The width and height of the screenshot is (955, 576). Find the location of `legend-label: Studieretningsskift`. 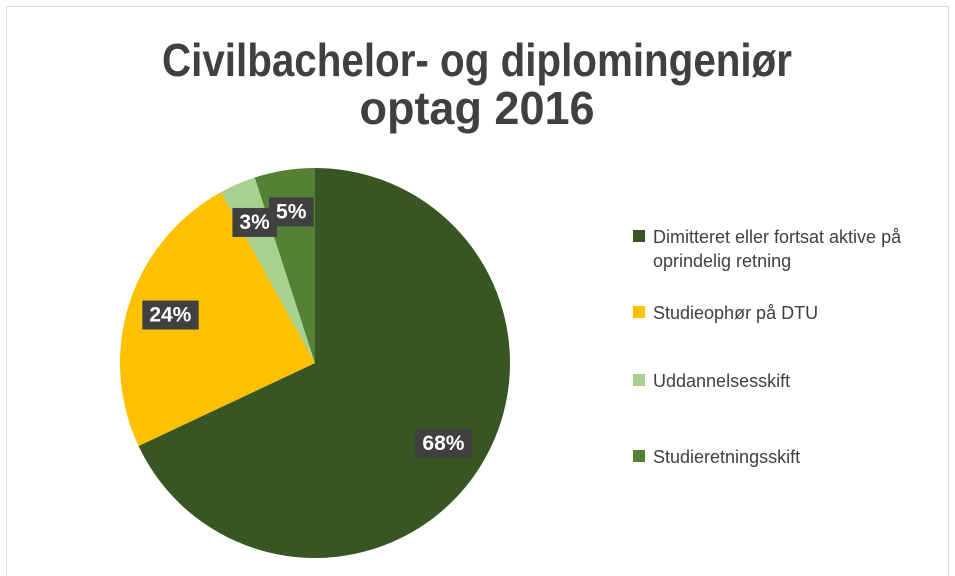

legend-label: Studieretningsskift is located at coordinates (727, 457).